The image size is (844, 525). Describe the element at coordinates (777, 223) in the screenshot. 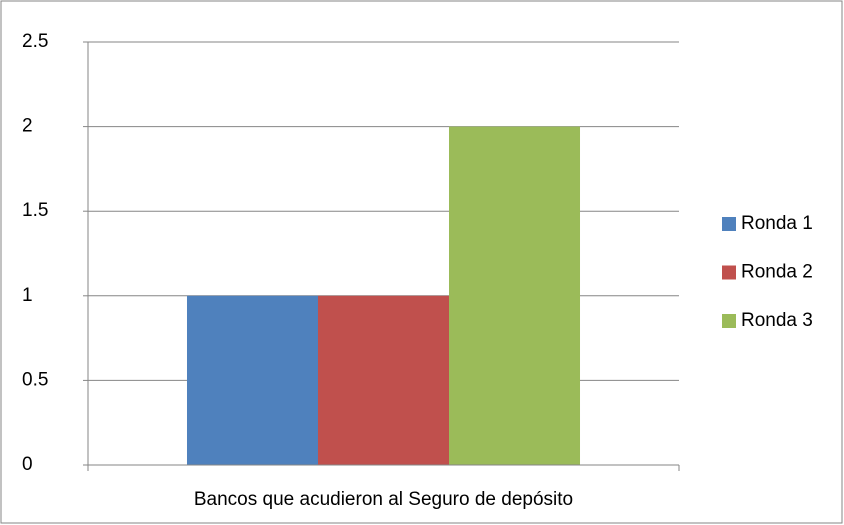

I see `legend-label: Ronda 1` at that location.